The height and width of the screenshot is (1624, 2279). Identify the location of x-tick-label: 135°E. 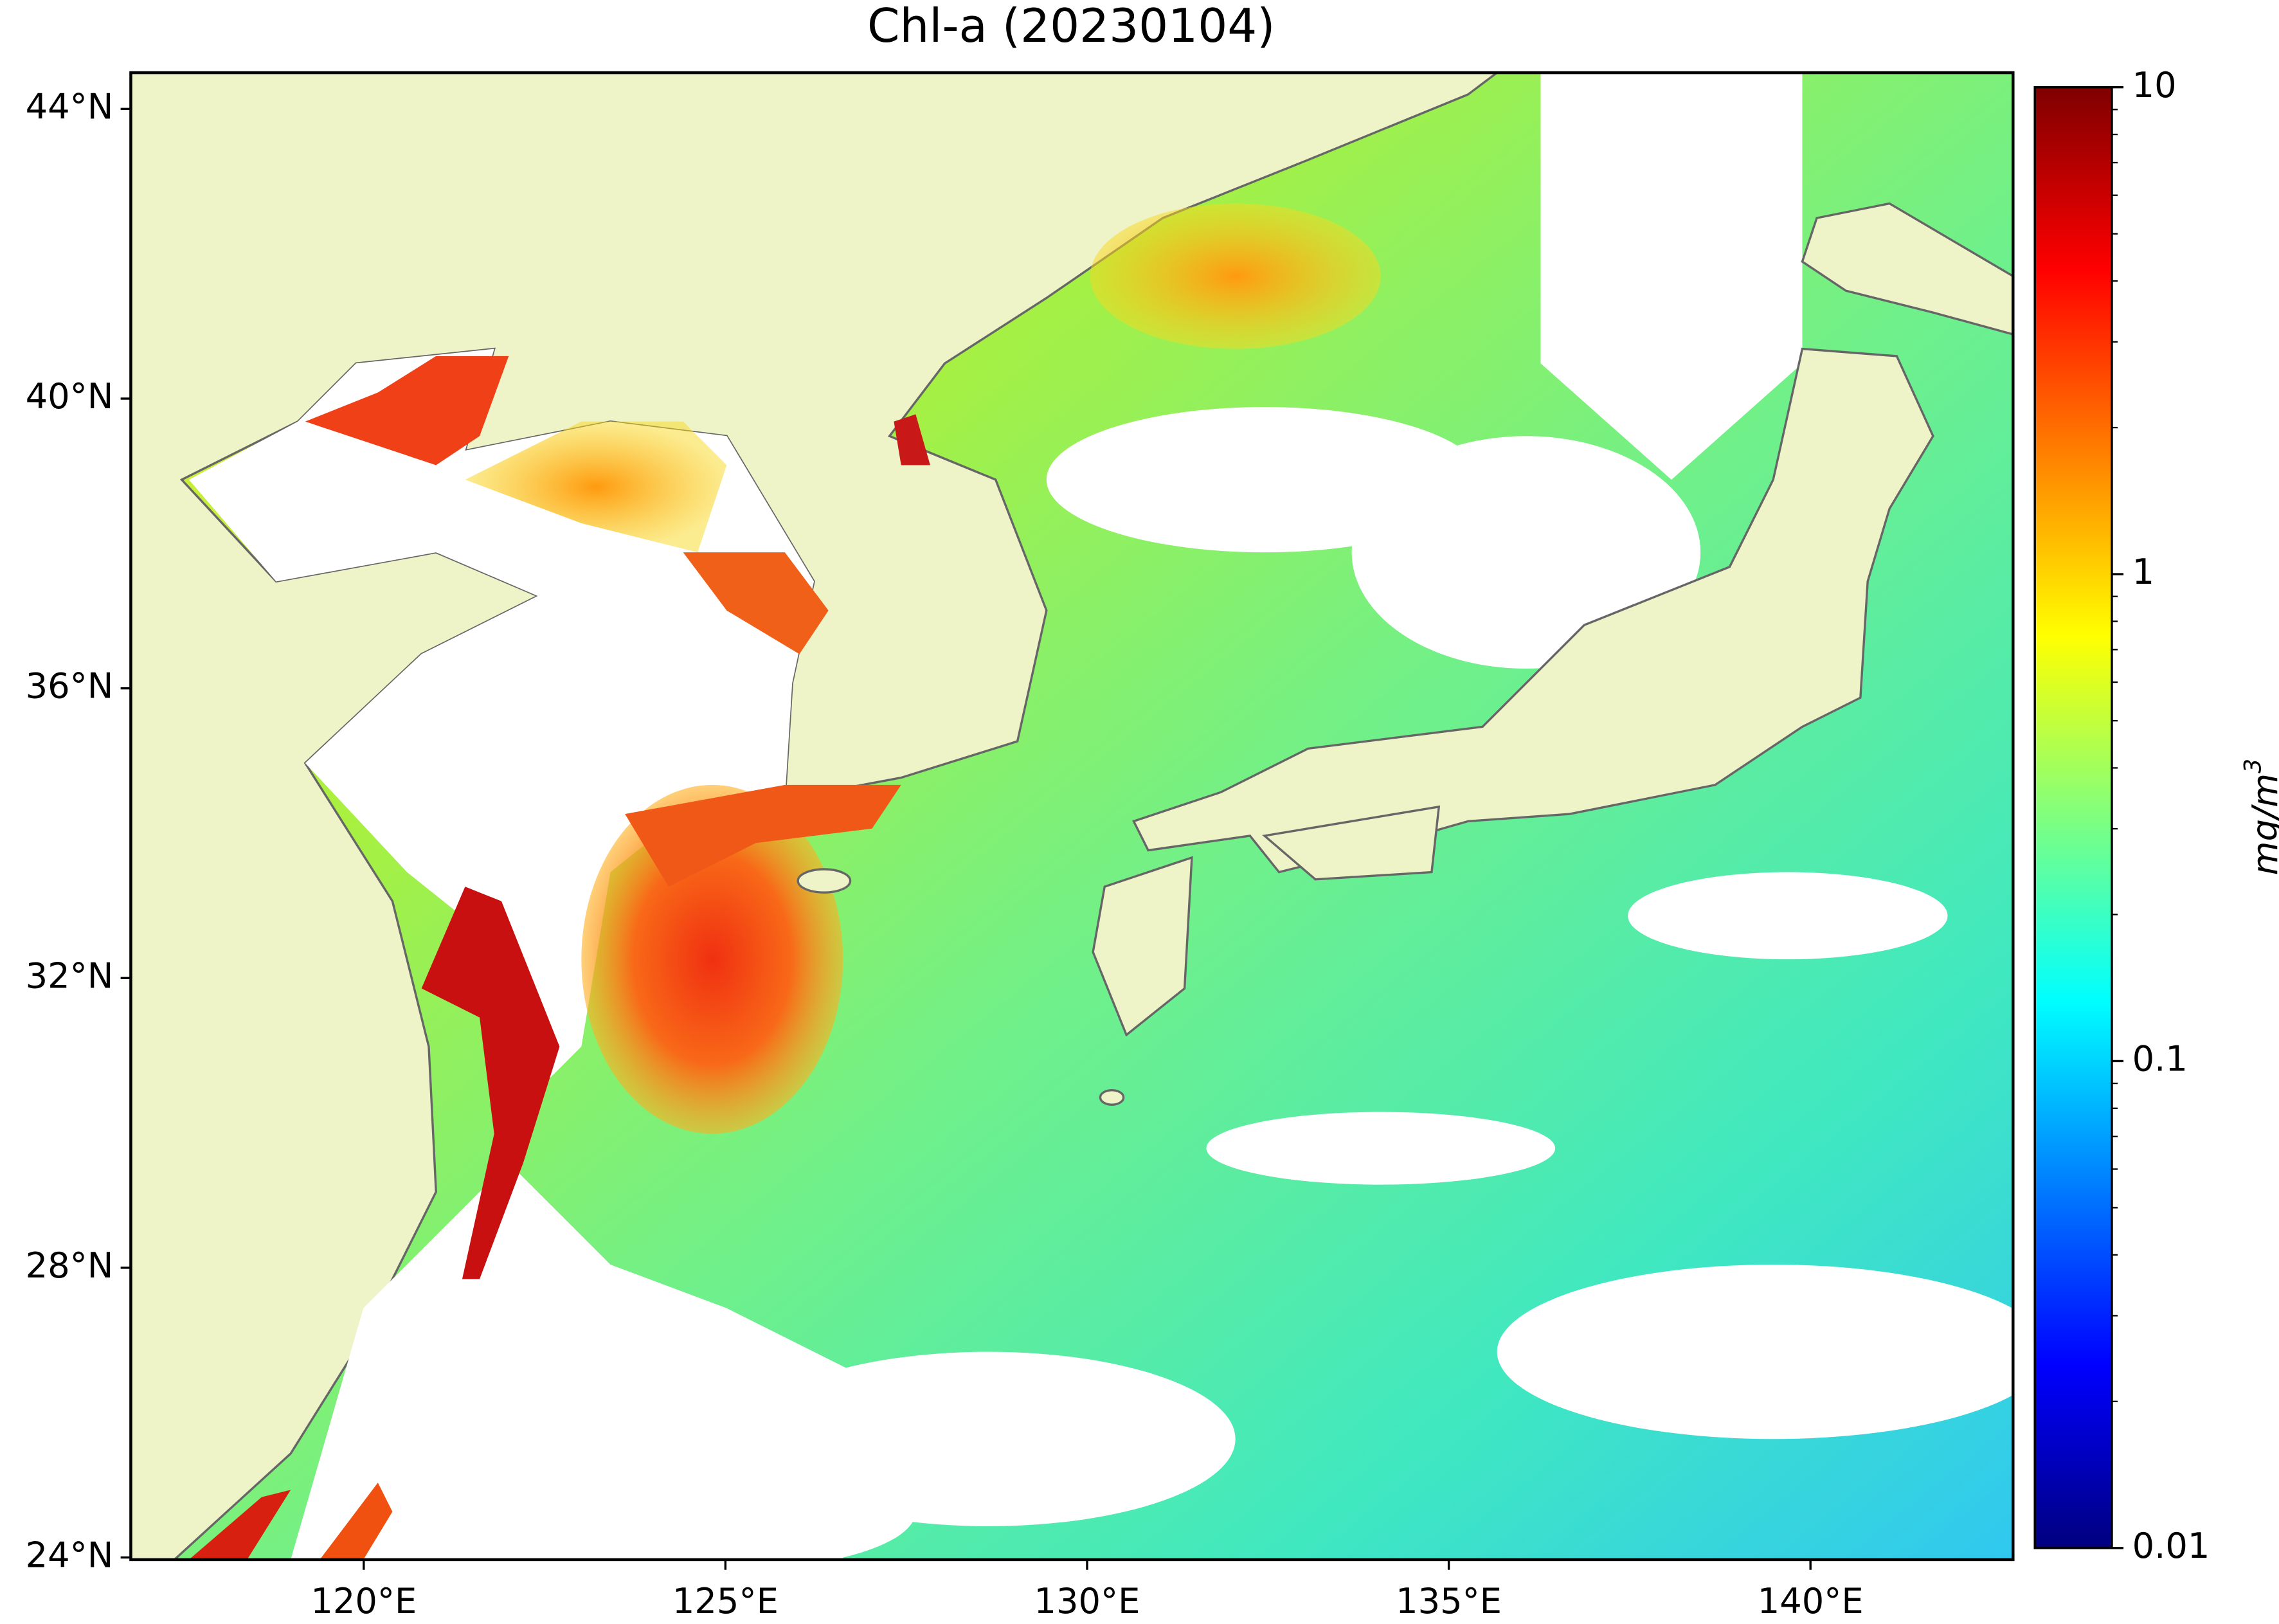
(1449, 1601).